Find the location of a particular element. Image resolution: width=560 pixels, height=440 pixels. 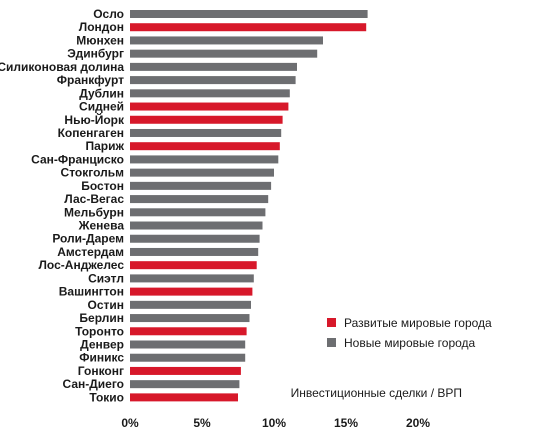

category-label: Вашингтон is located at coordinates (91, 292).